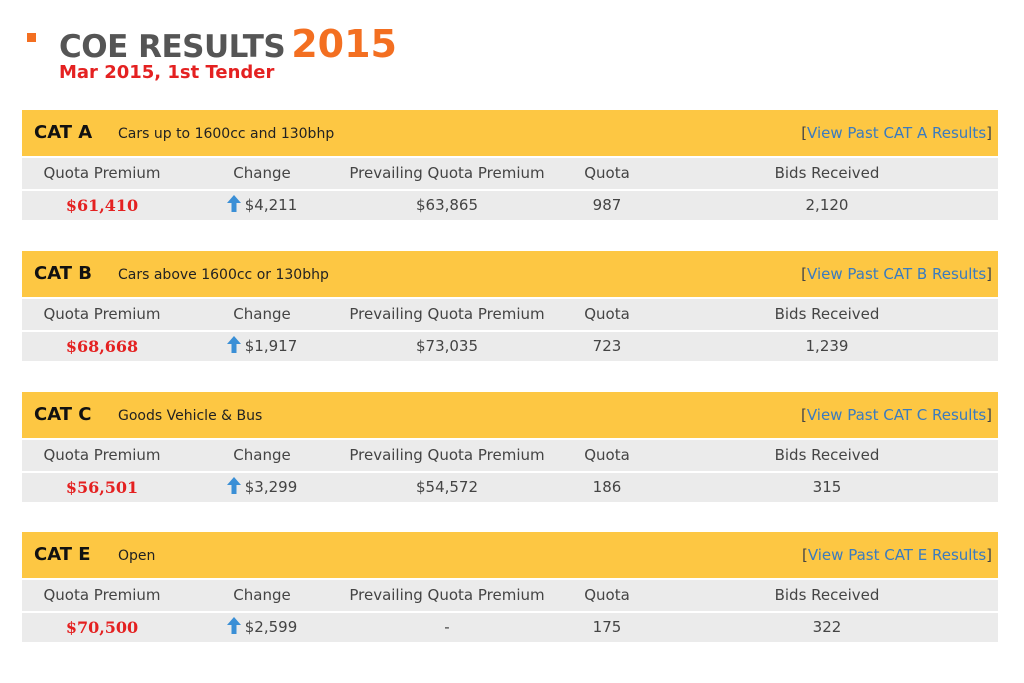 The image size is (1024, 683). What do you see at coordinates (510, 204) in the screenshot?
I see `values-row: $61,410 $4,211 $63,865 987 2,120` at bounding box center [510, 204].